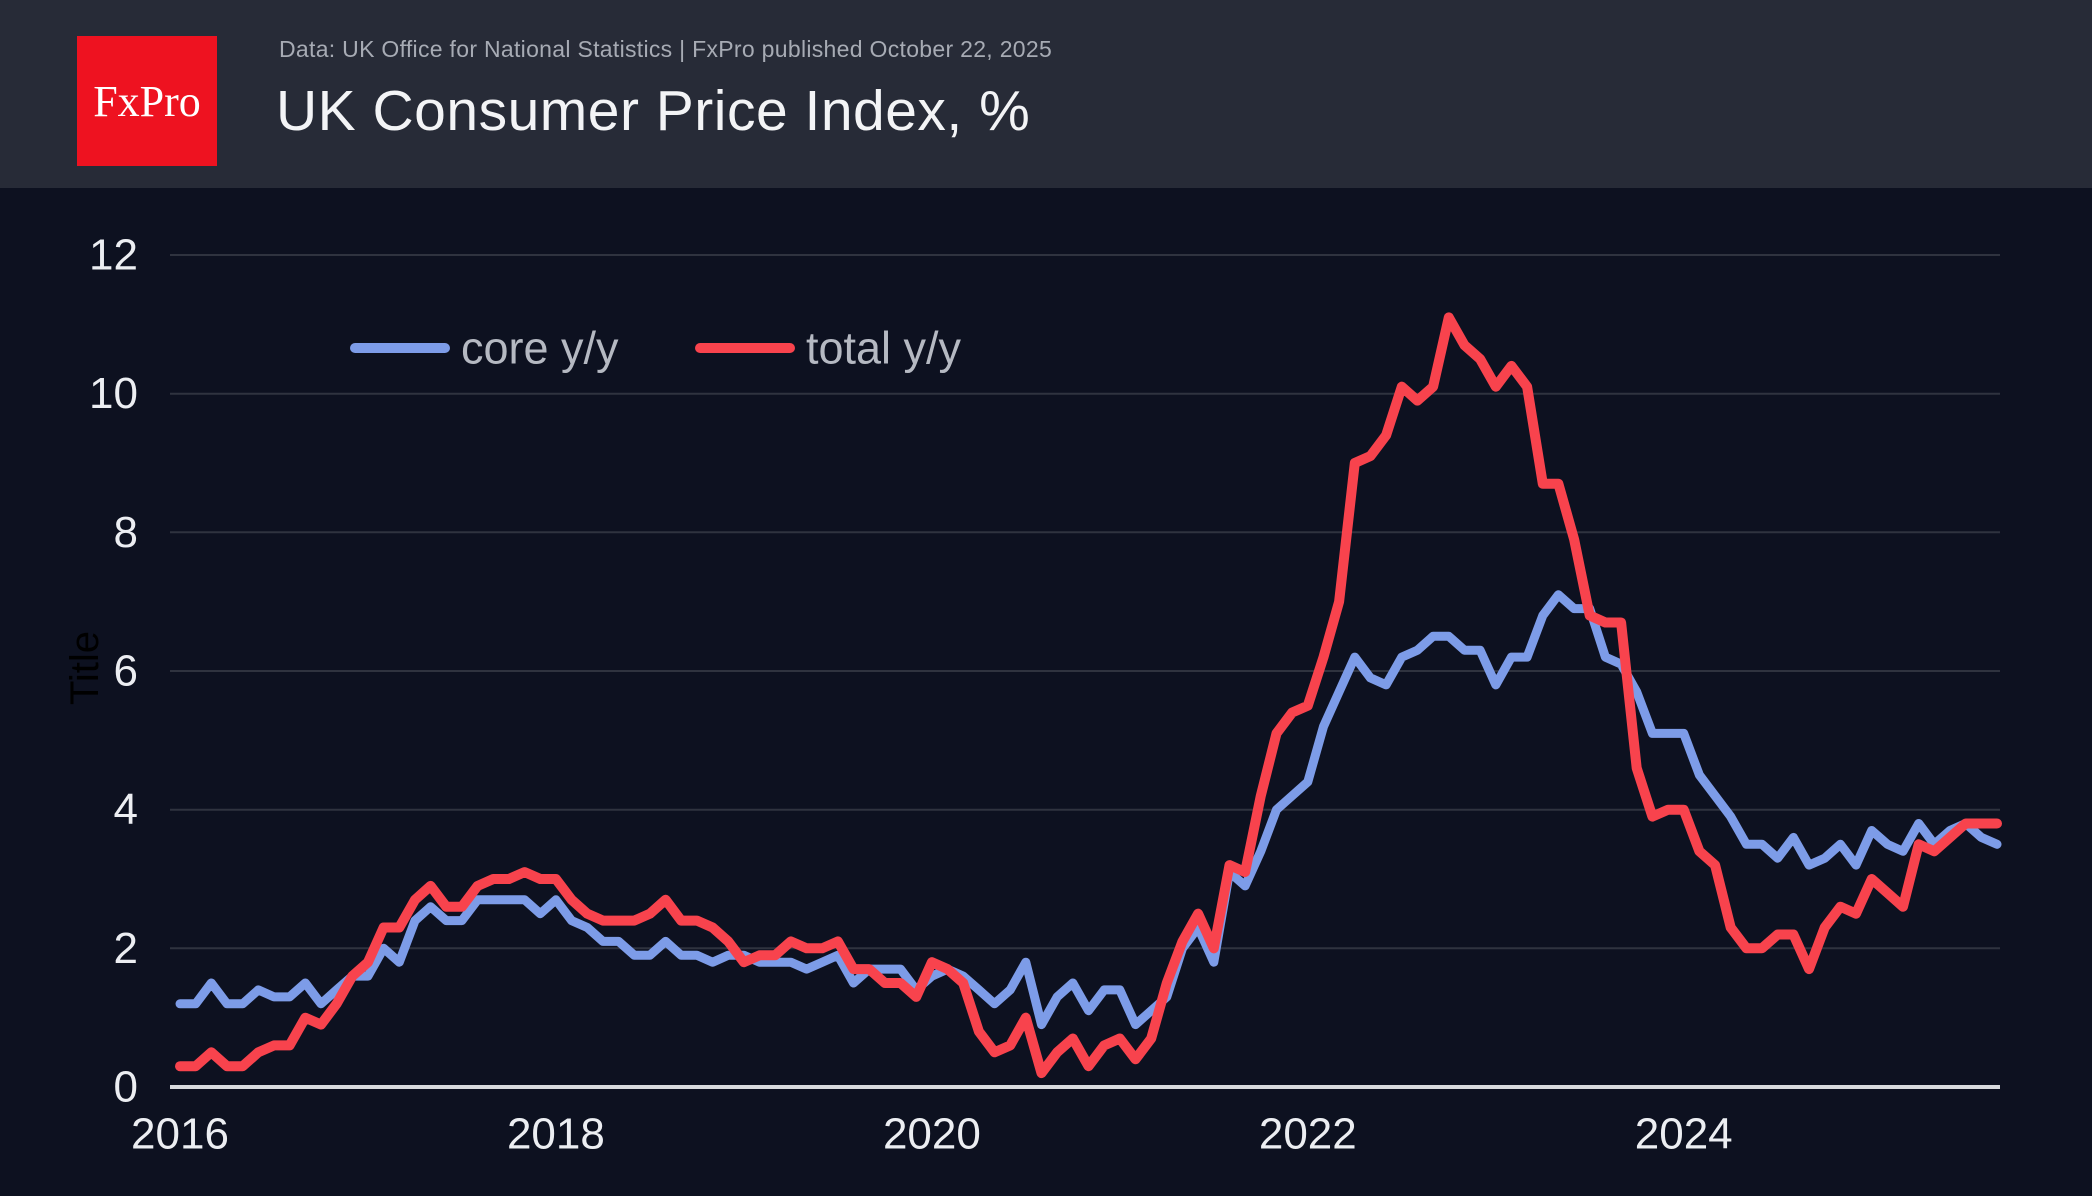 This screenshot has height=1196, width=2092. Describe the element at coordinates (126, 532) in the screenshot. I see `y-tick-label: 8` at that location.